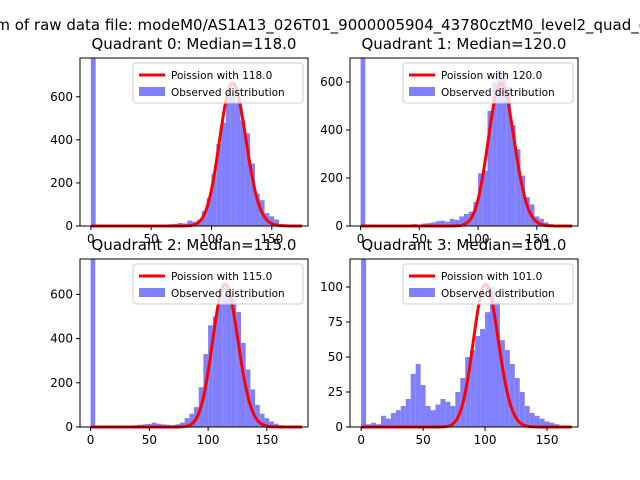 The image size is (640, 480). I want to click on legend-box, so click(488, 284).